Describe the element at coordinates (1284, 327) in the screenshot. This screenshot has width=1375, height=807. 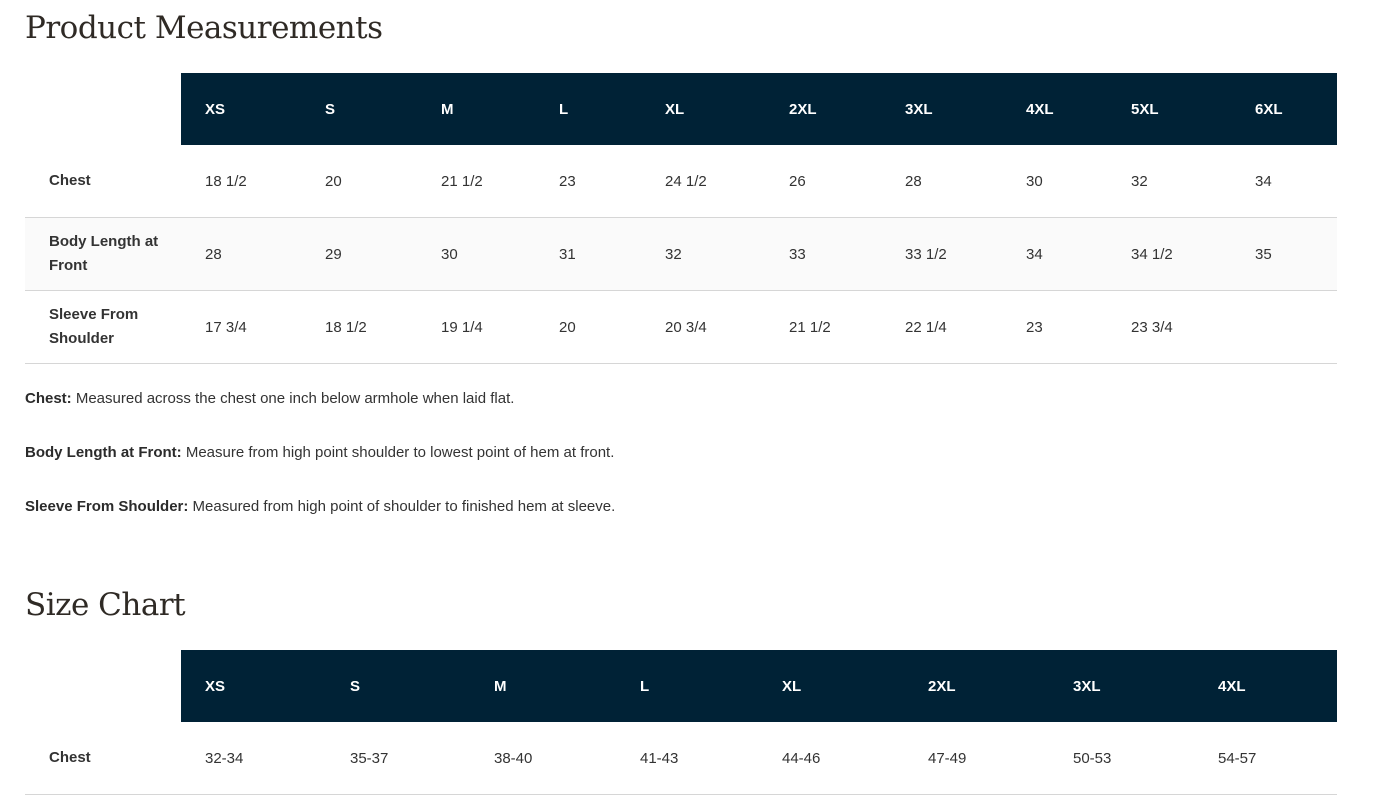
I see `measurement-cell` at that location.